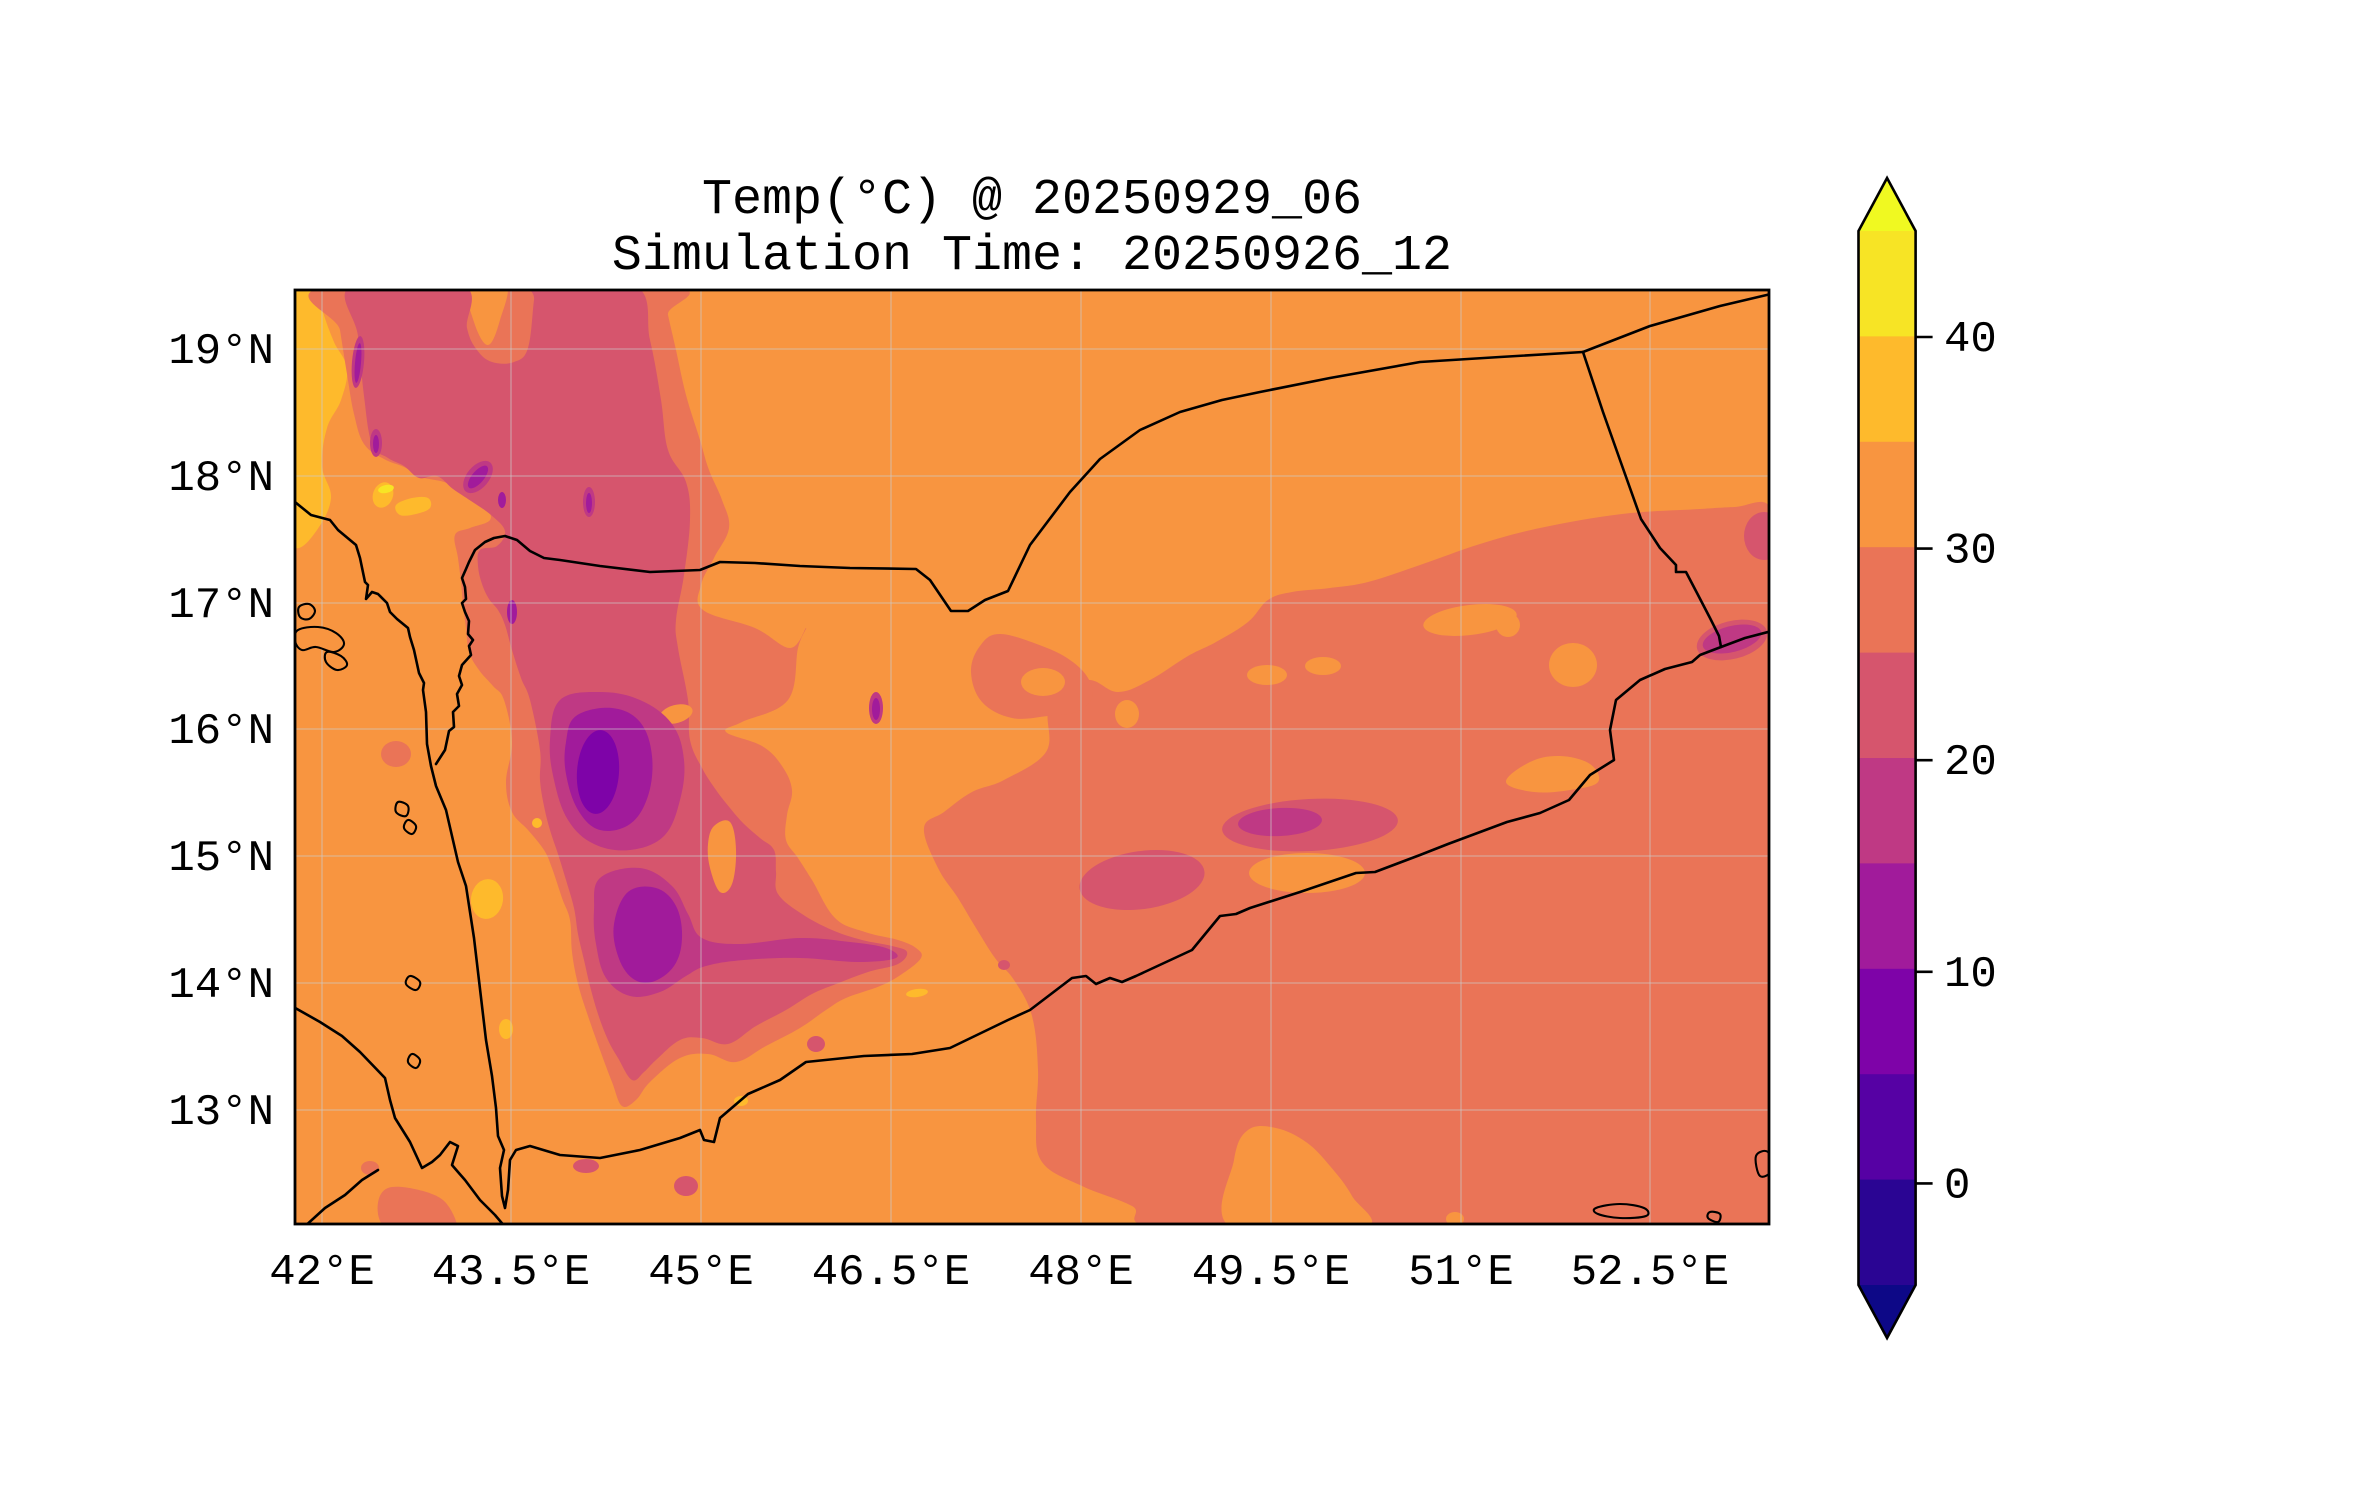 The width and height of the screenshot is (2371, 1500). I want to click on svg-text: 46.5°E, so click(891, 1273).